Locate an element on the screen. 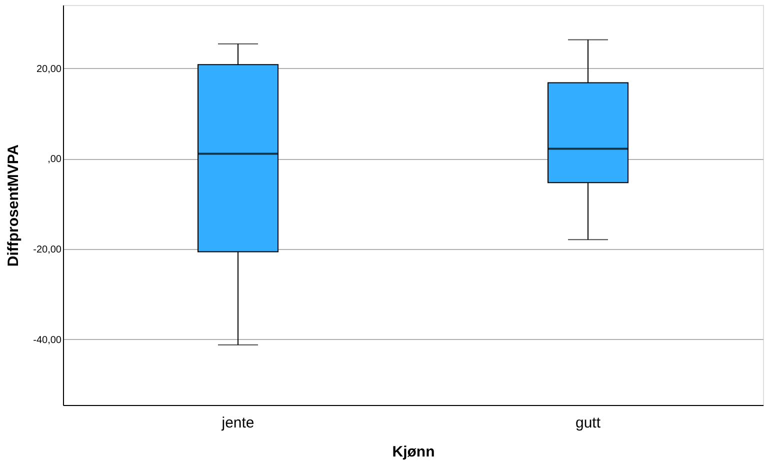  y-tick-label: ,00 is located at coordinates (55, 160).